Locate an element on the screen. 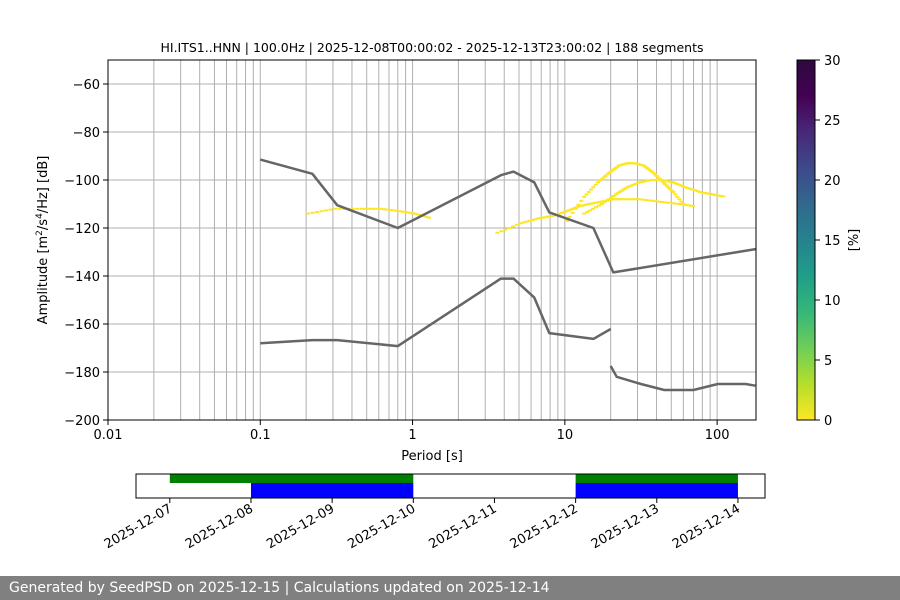 This screenshot has height=600, width=900. y-tick-label: −80 is located at coordinates (86, 133).